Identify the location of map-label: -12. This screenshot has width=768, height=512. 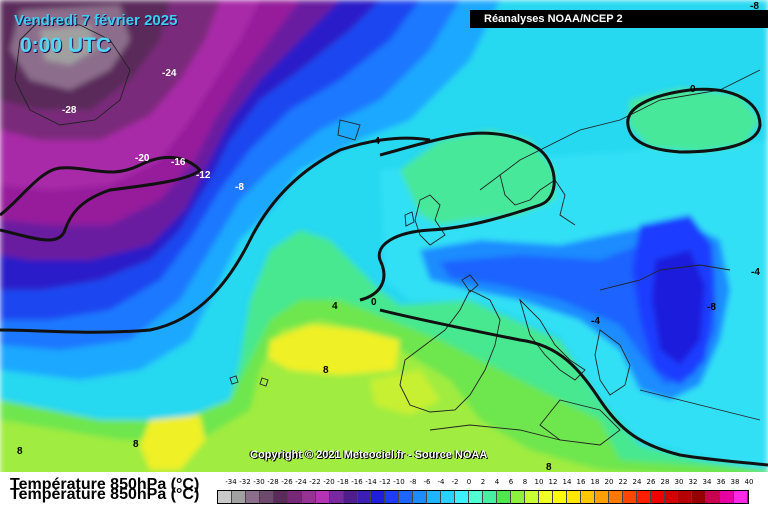
(203, 175).